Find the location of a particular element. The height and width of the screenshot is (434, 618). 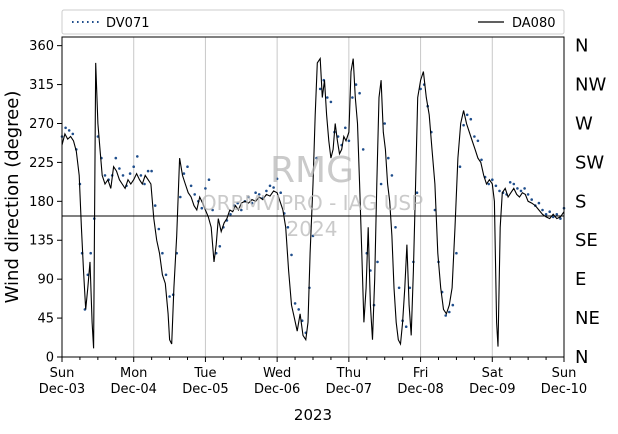

y-tick-label-6: 270 is located at coordinates (41, 124).